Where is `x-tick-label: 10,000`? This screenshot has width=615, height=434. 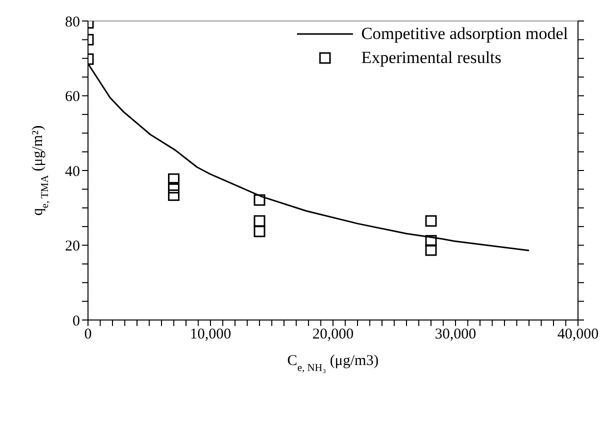
x-tick-label: 10,000 is located at coordinates (211, 334).